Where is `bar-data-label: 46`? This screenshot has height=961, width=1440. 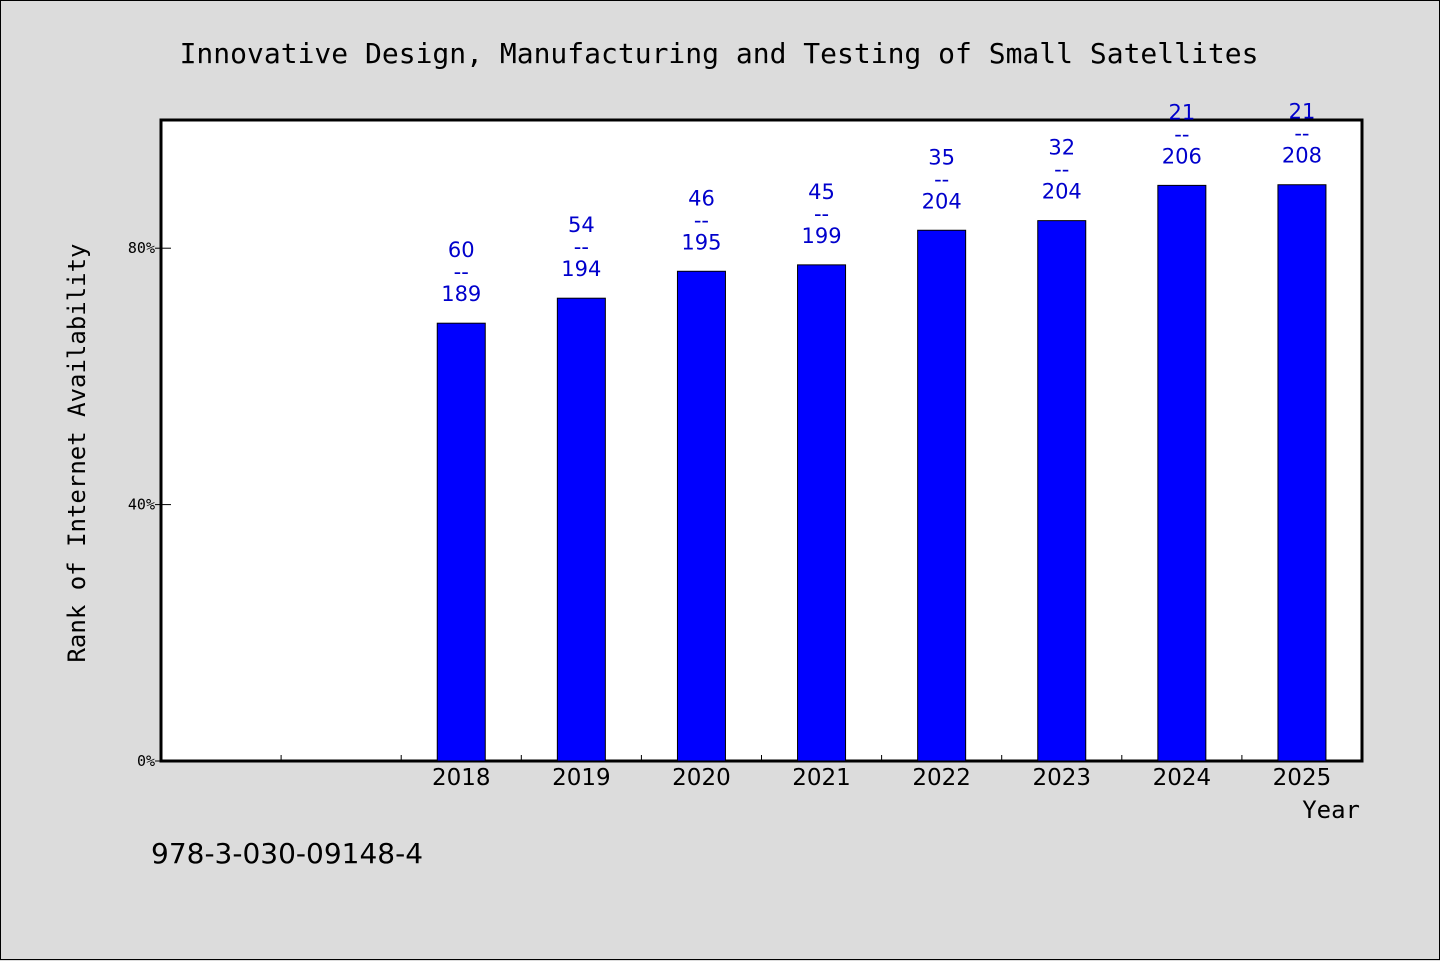 bar-data-label: 46 is located at coordinates (701, 198).